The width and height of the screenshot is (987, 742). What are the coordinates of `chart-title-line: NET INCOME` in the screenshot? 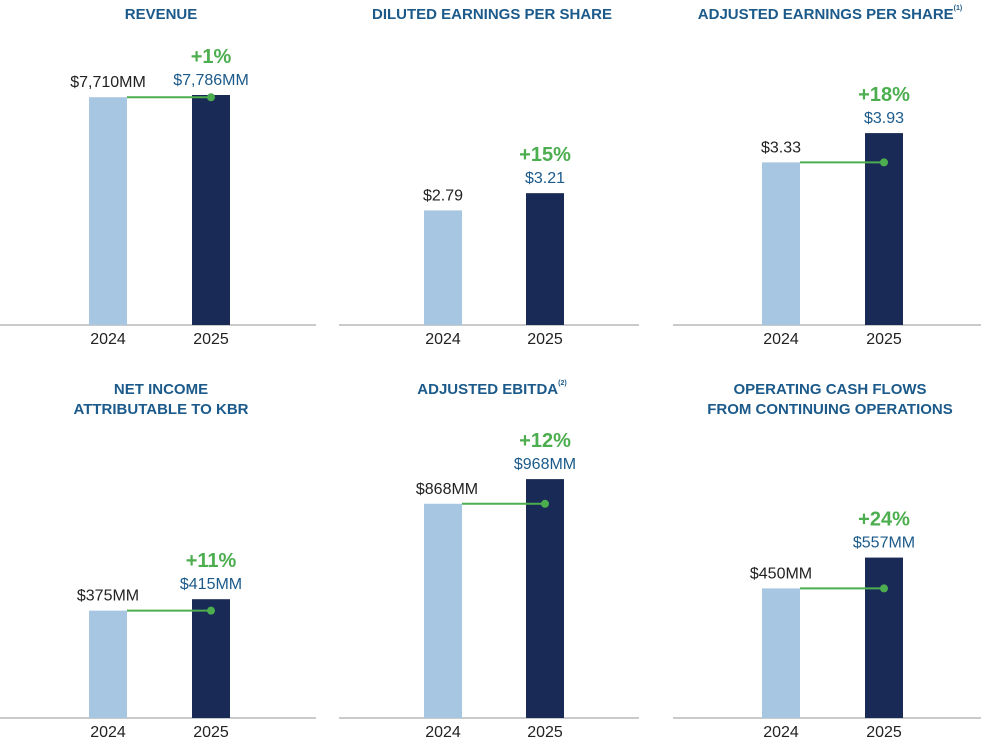 It's located at (161, 389).